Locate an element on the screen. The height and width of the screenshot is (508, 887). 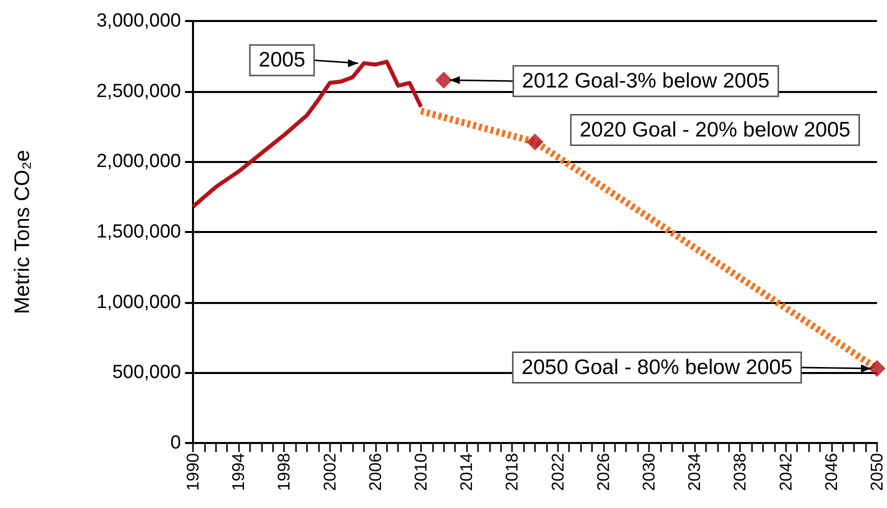
x-tick-label: 2030 is located at coordinates (649, 472).